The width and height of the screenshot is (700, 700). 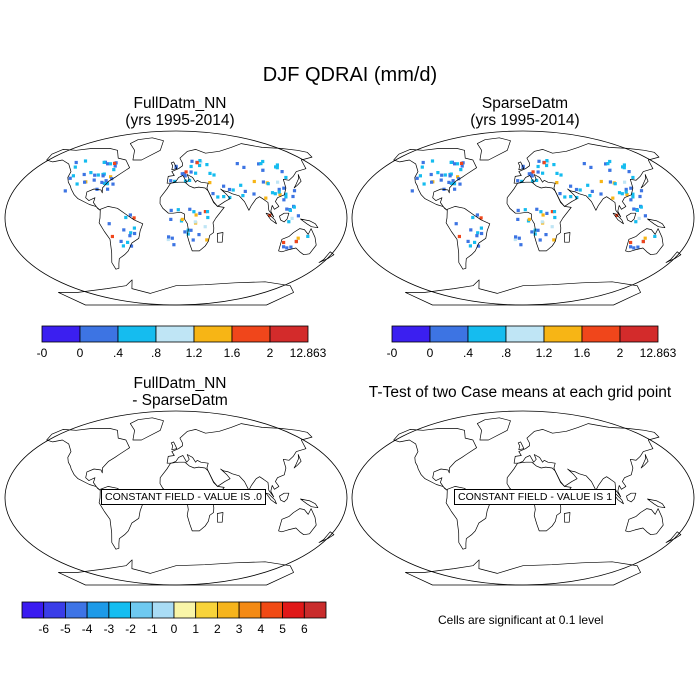 I want to click on difference-coastline-britain, so click(x=174, y=446).